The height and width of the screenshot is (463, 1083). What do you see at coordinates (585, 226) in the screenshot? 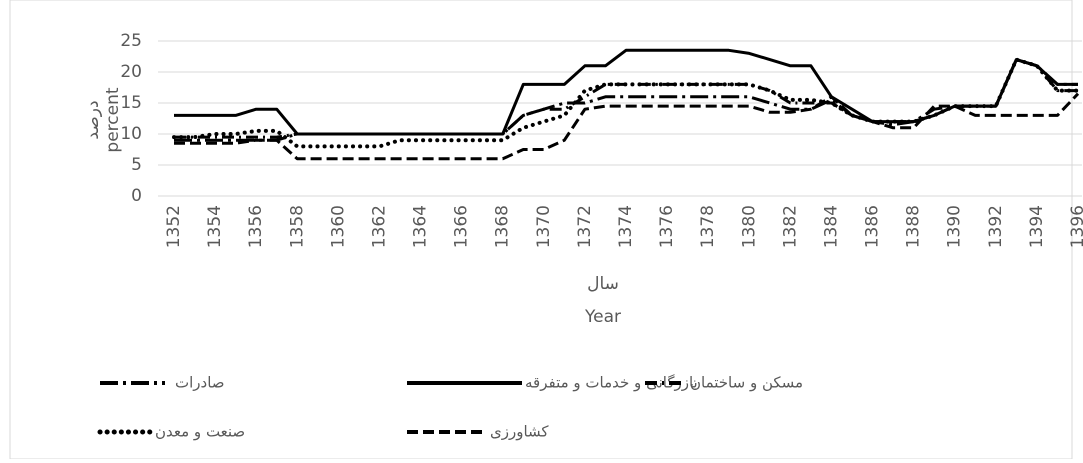
I see `x-tick-label: 1372` at bounding box center [585, 226].